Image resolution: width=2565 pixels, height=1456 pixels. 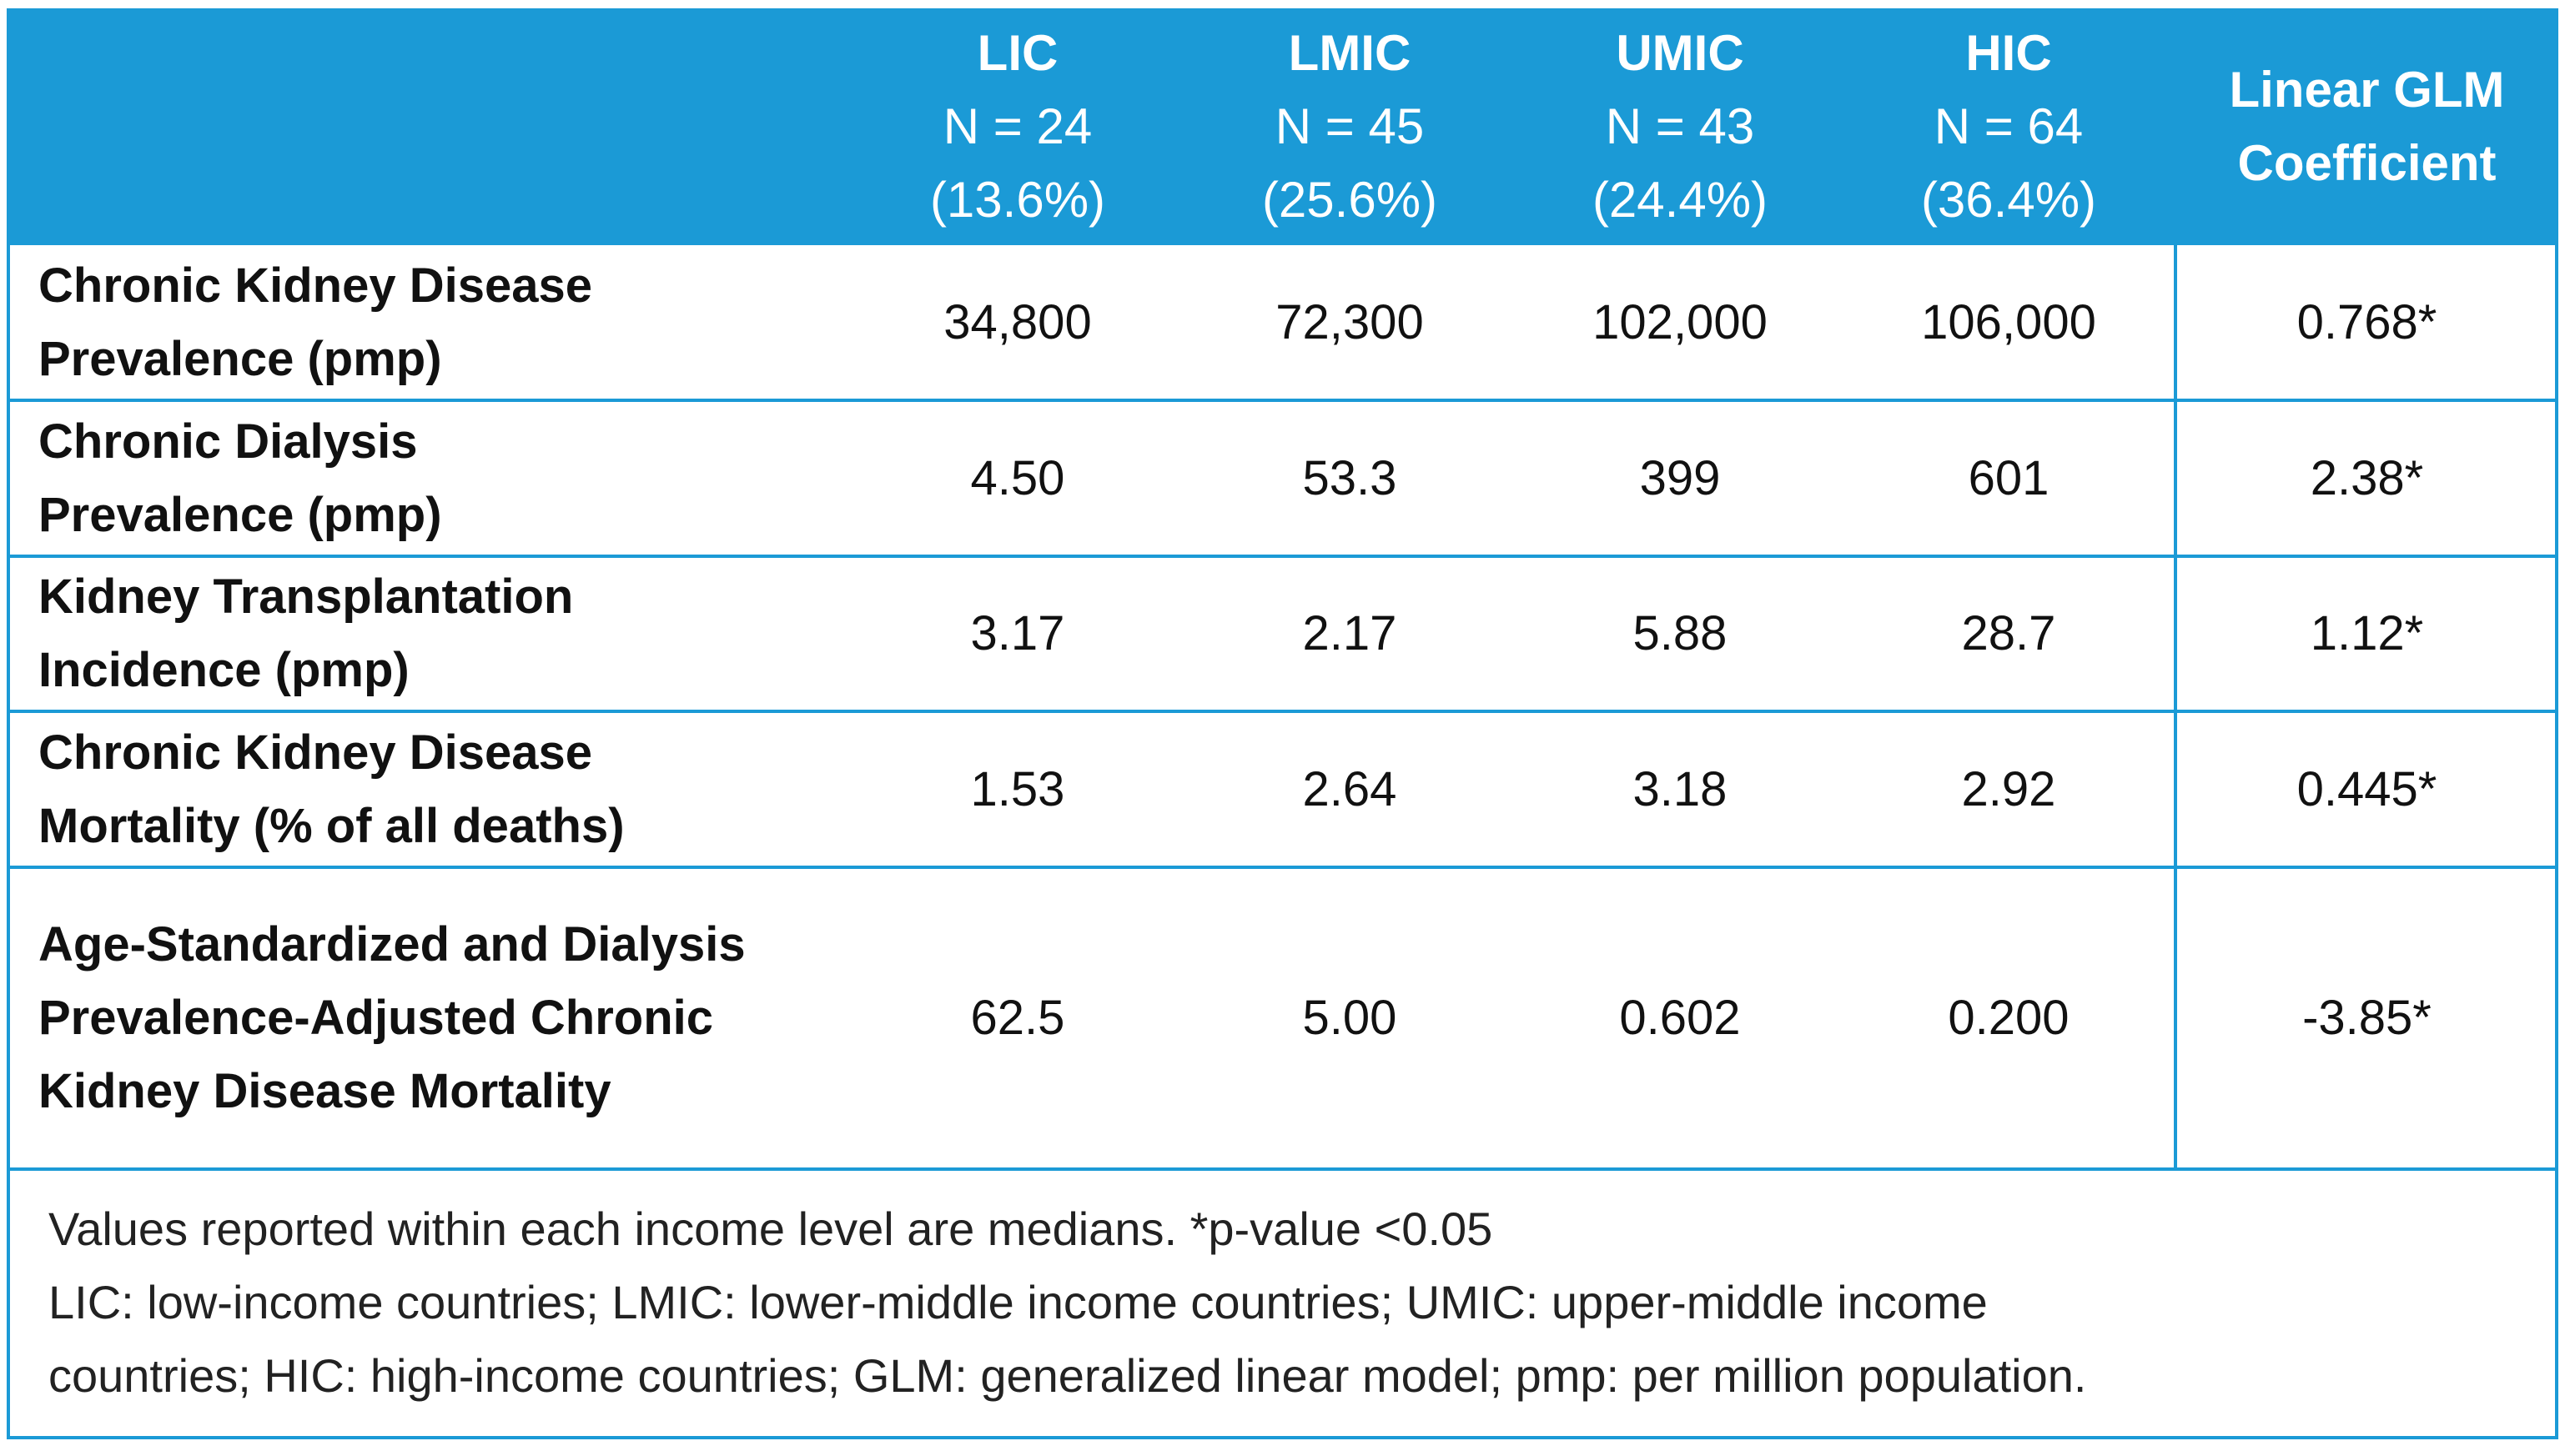 I want to click on value: 601, so click(x=2009, y=477).